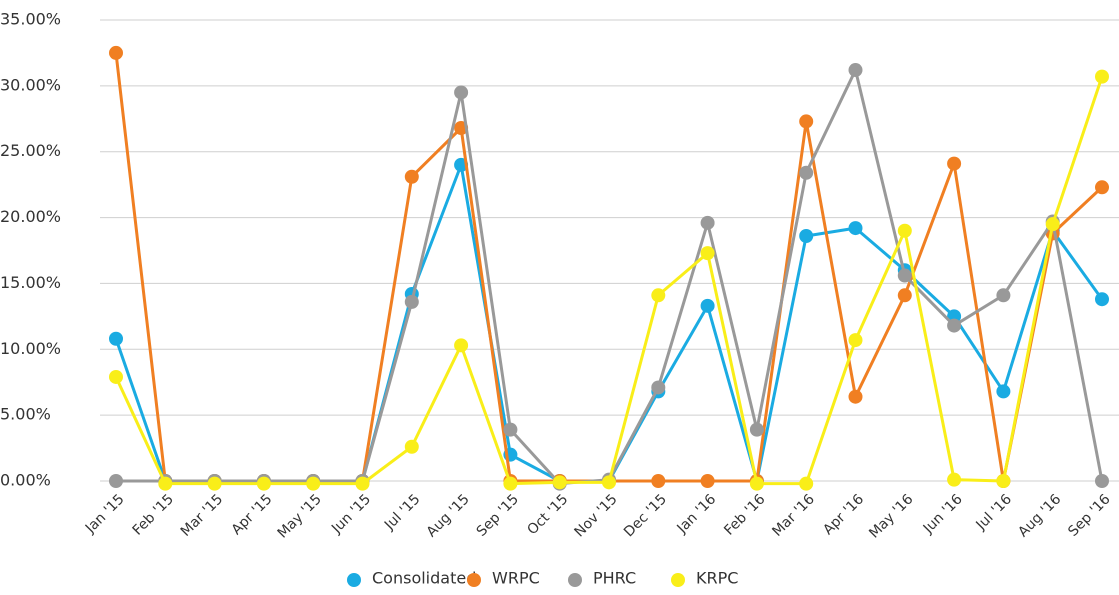 Image resolution: width=1119 pixels, height=595 pixels. Describe the element at coordinates (614, 578) in the screenshot. I see `legend-label: PHRC` at that location.